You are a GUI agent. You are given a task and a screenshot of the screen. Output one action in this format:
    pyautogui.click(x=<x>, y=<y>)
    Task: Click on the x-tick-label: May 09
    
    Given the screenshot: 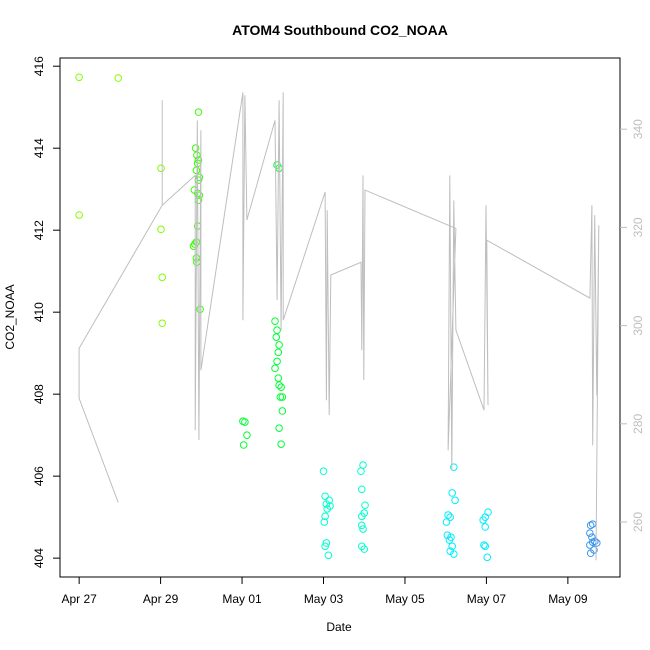 What is the action you would take?
    pyautogui.click(x=568, y=599)
    